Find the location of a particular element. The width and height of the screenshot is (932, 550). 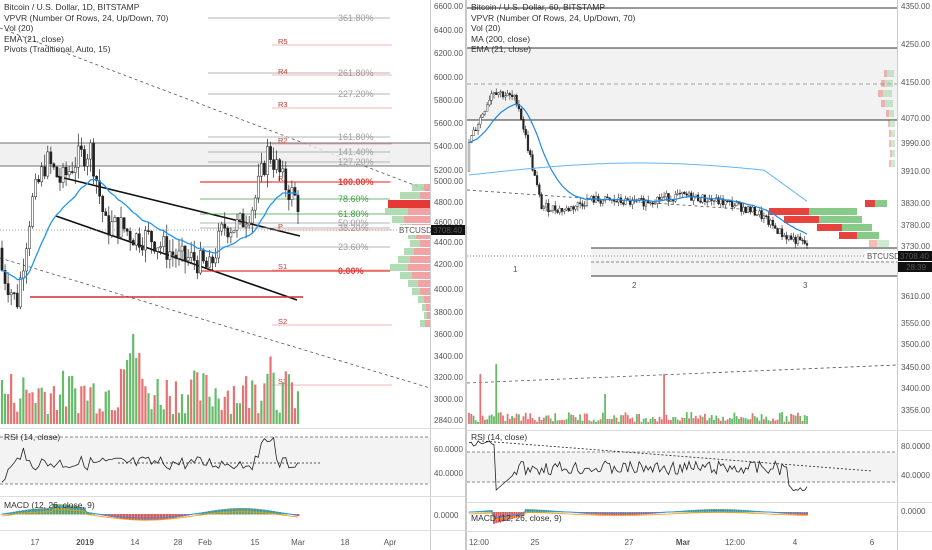

price-axis-label: 2840.00 is located at coordinates (448, 420).